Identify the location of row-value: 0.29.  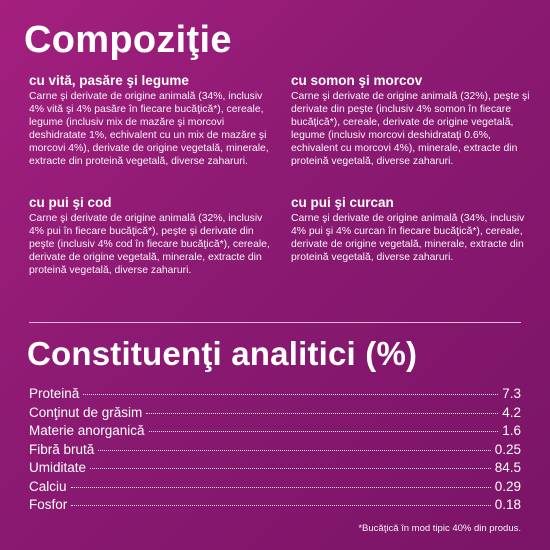
(507, 486).